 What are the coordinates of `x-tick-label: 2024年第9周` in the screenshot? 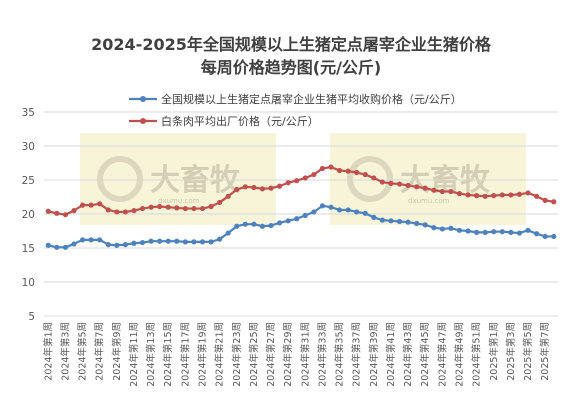 It's located at (117, 351).